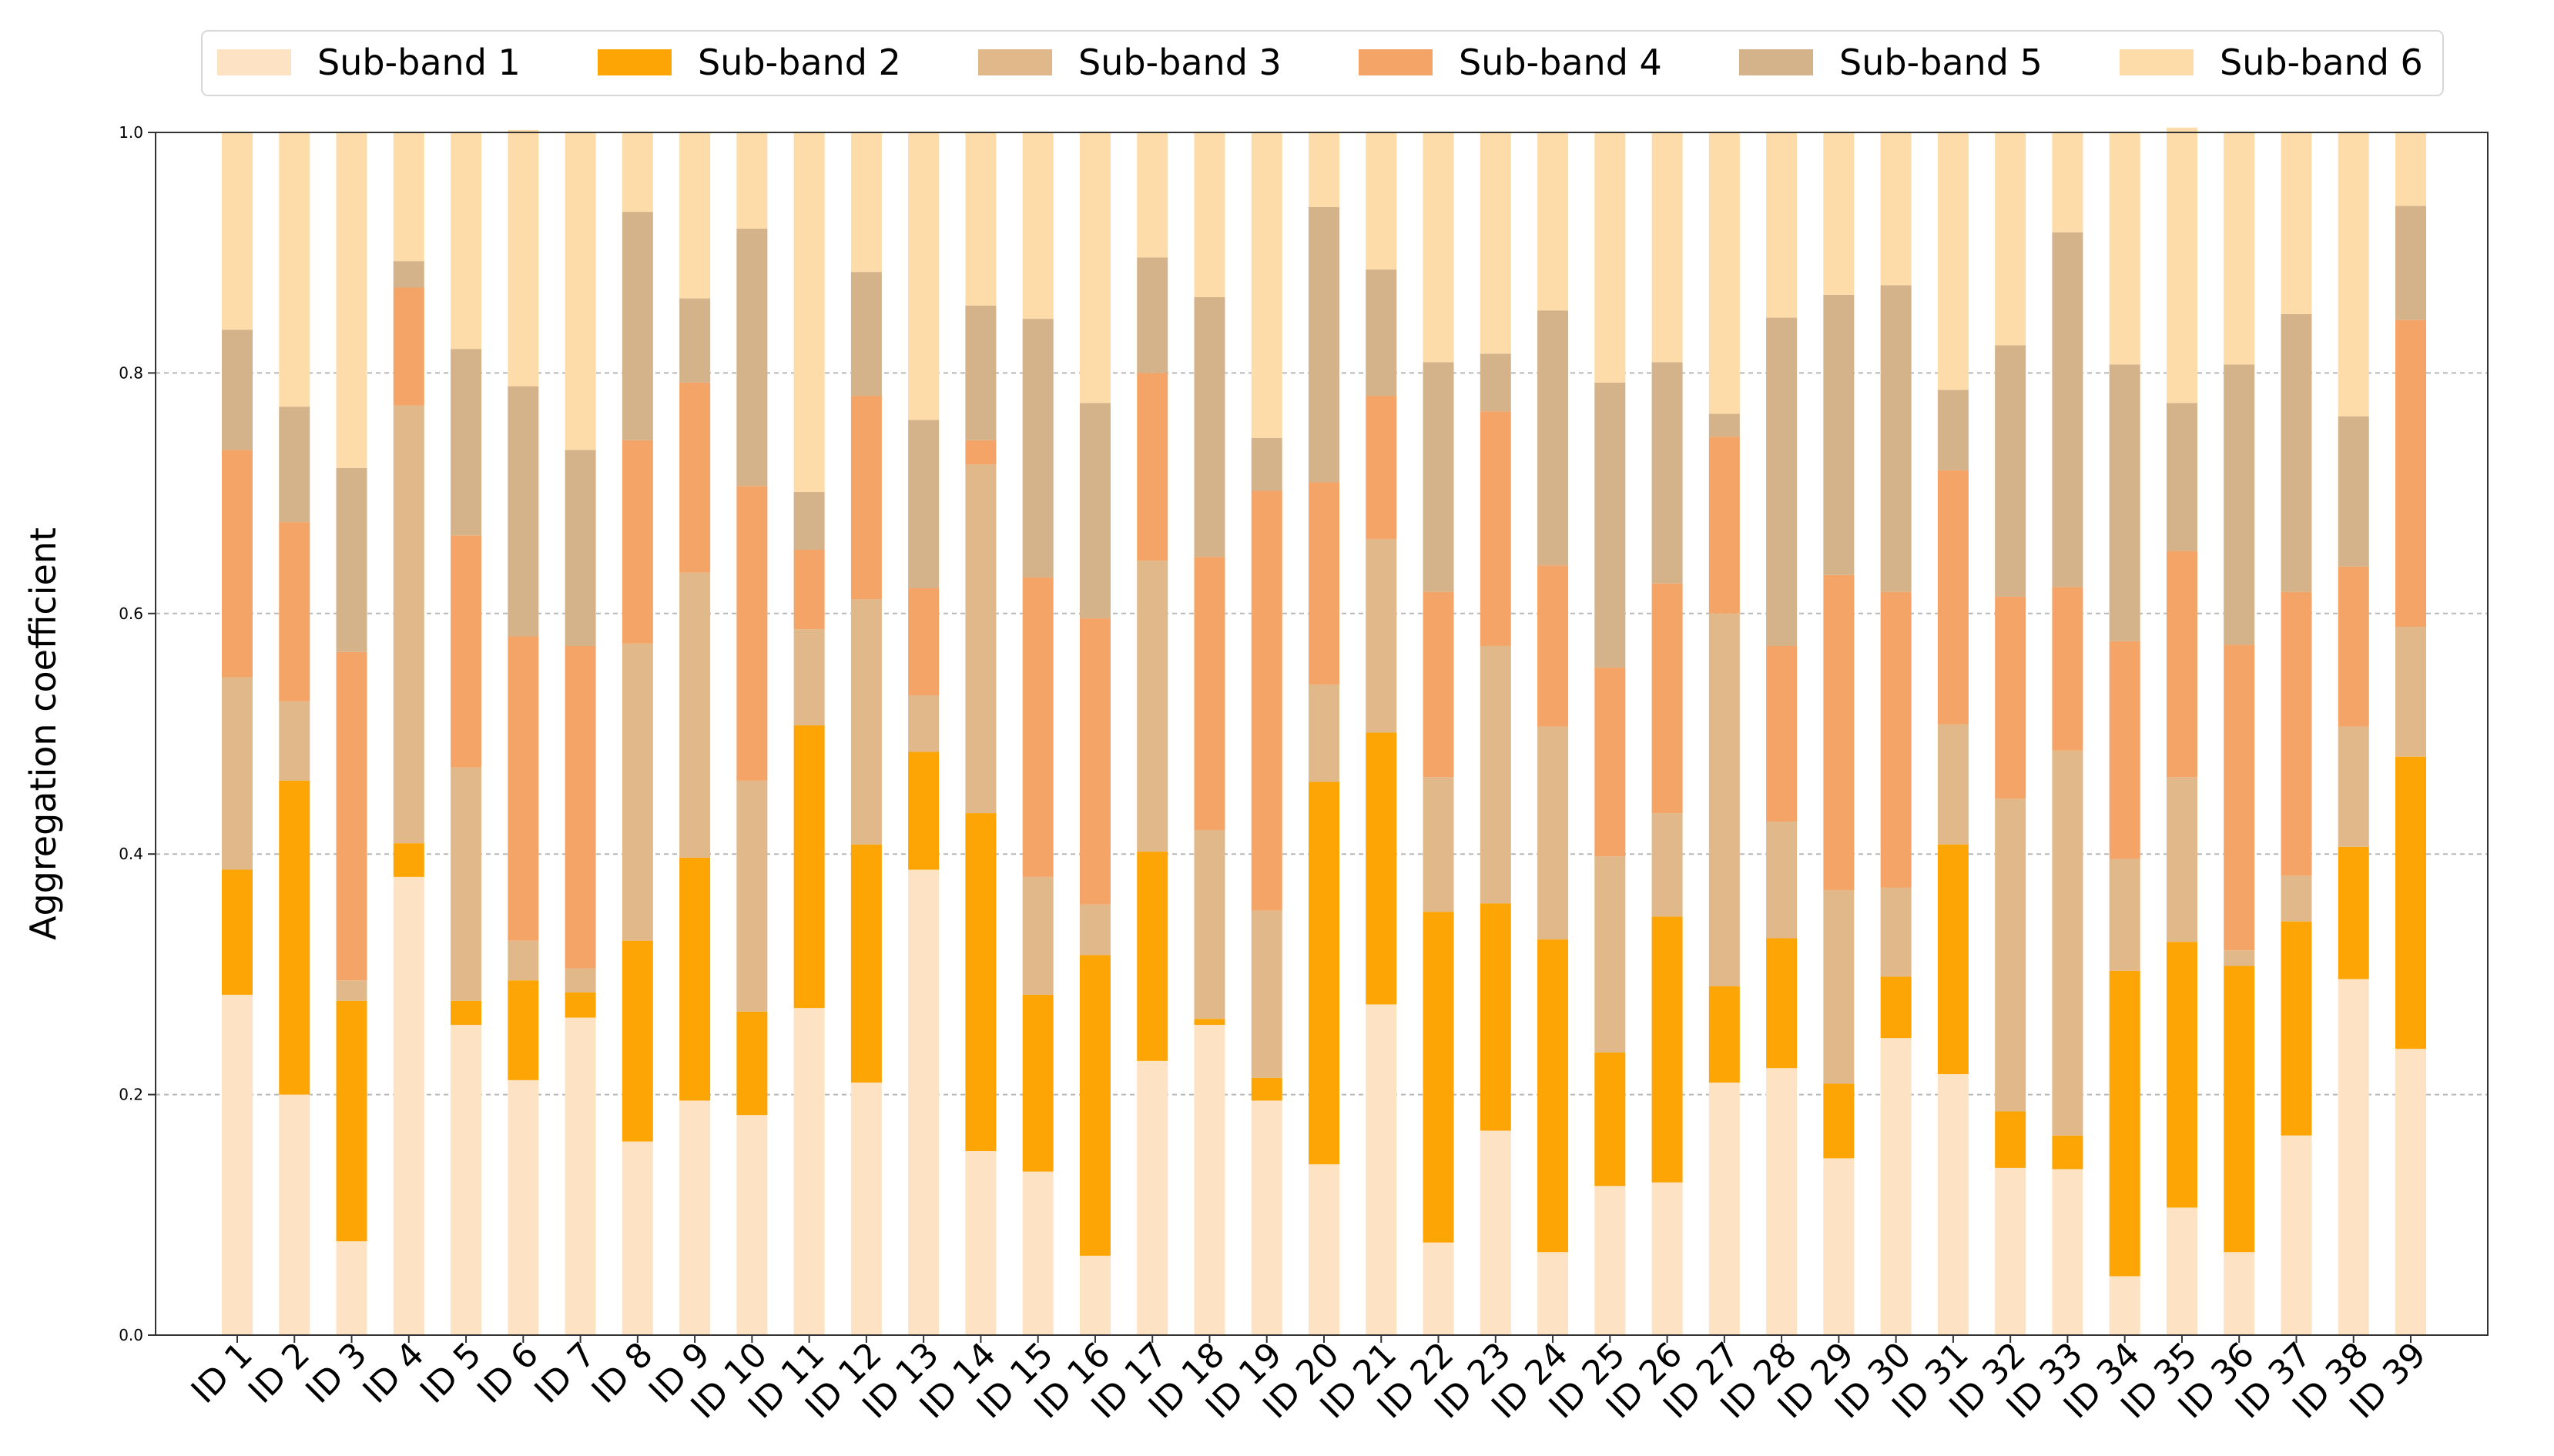  I want to click on legend-label: Sub-band 6, so click(2321, 62).